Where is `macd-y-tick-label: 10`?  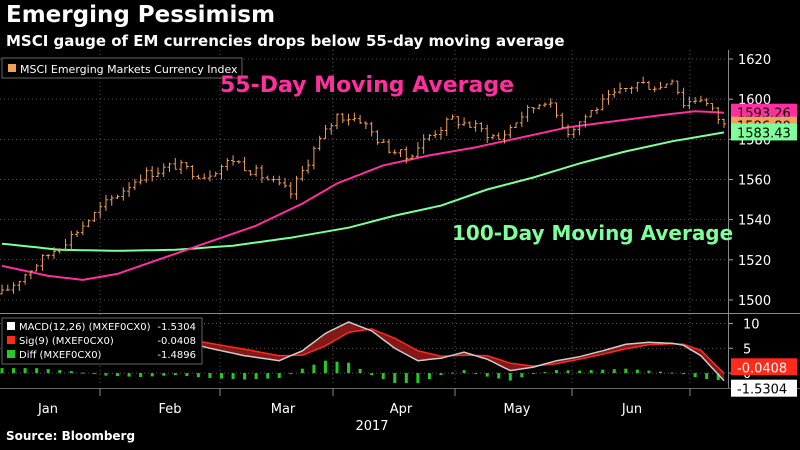
macd-y-tick-label: 10 is located at coordinates (751, 324).